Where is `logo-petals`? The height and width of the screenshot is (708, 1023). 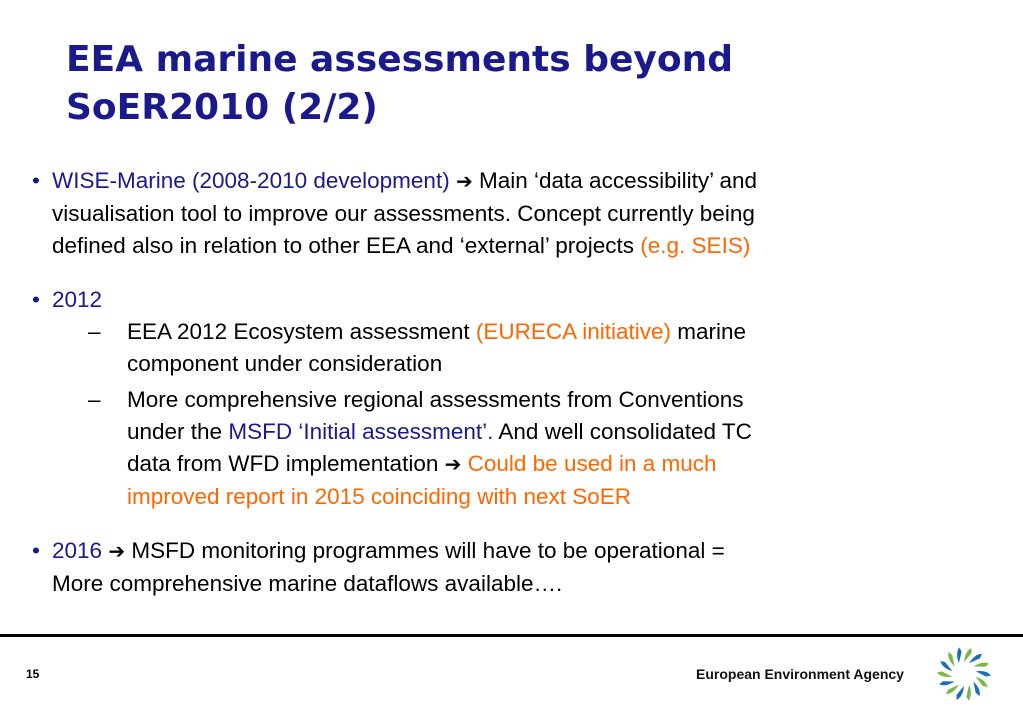 logo-petals is located at coordinates (964, 674).